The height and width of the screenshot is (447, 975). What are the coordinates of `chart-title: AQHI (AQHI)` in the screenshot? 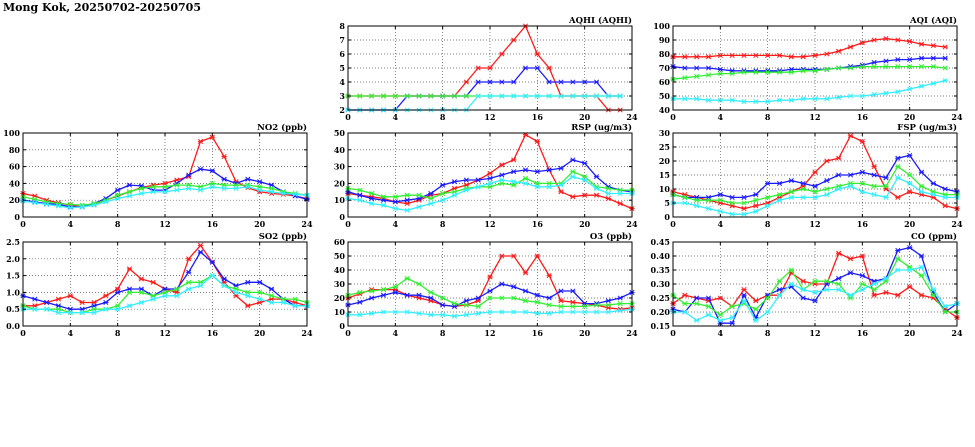 It's located at (600, 20).